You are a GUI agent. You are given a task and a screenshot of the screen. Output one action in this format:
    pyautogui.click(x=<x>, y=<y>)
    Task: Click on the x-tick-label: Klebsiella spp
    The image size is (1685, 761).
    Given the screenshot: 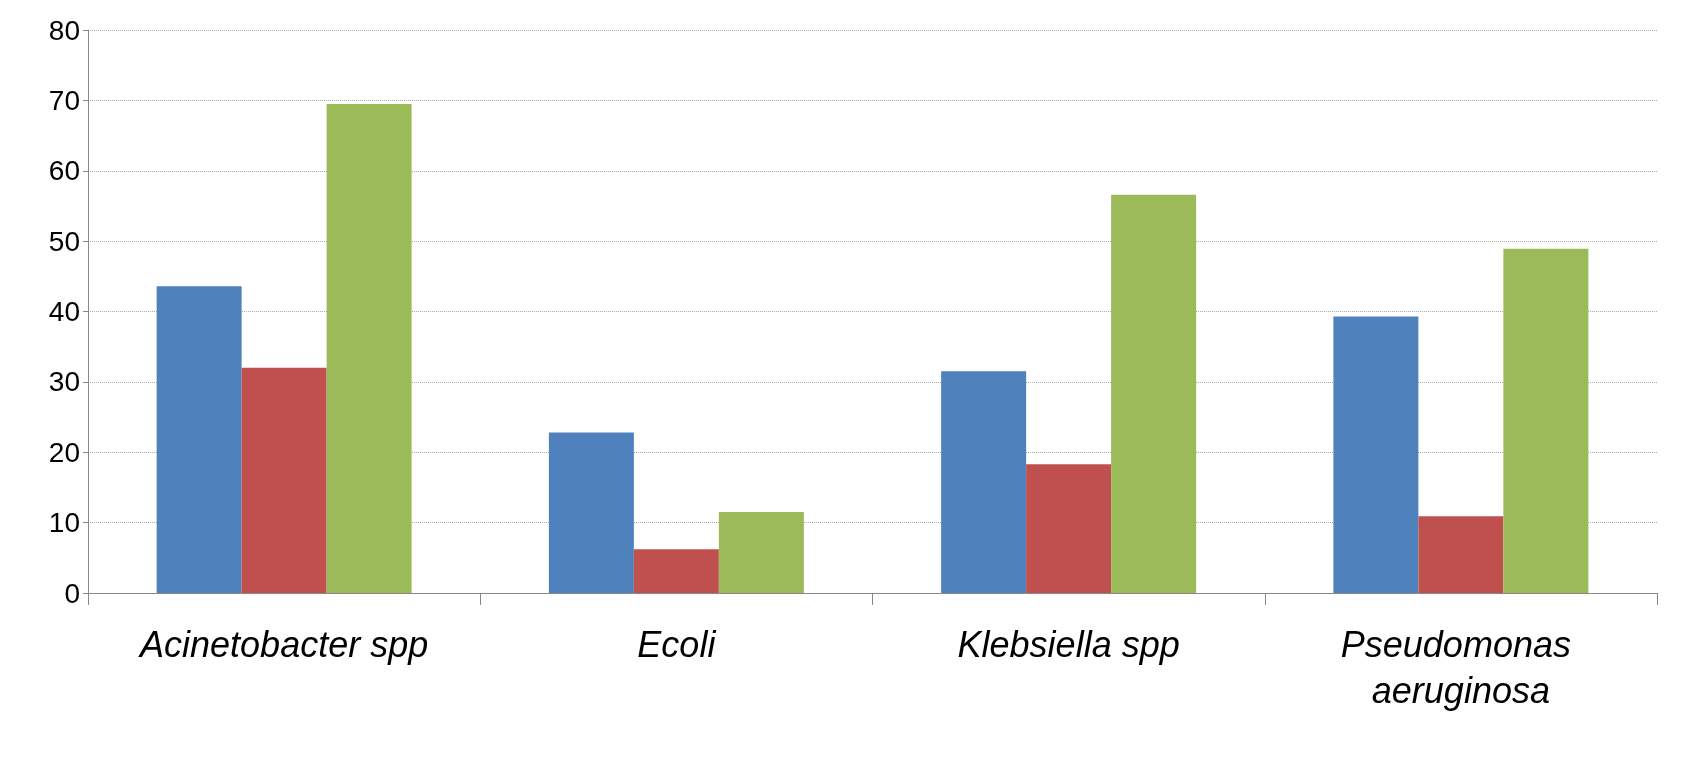 What is the action you would take?
    pyautogui.click(x=1068, y=644)
    